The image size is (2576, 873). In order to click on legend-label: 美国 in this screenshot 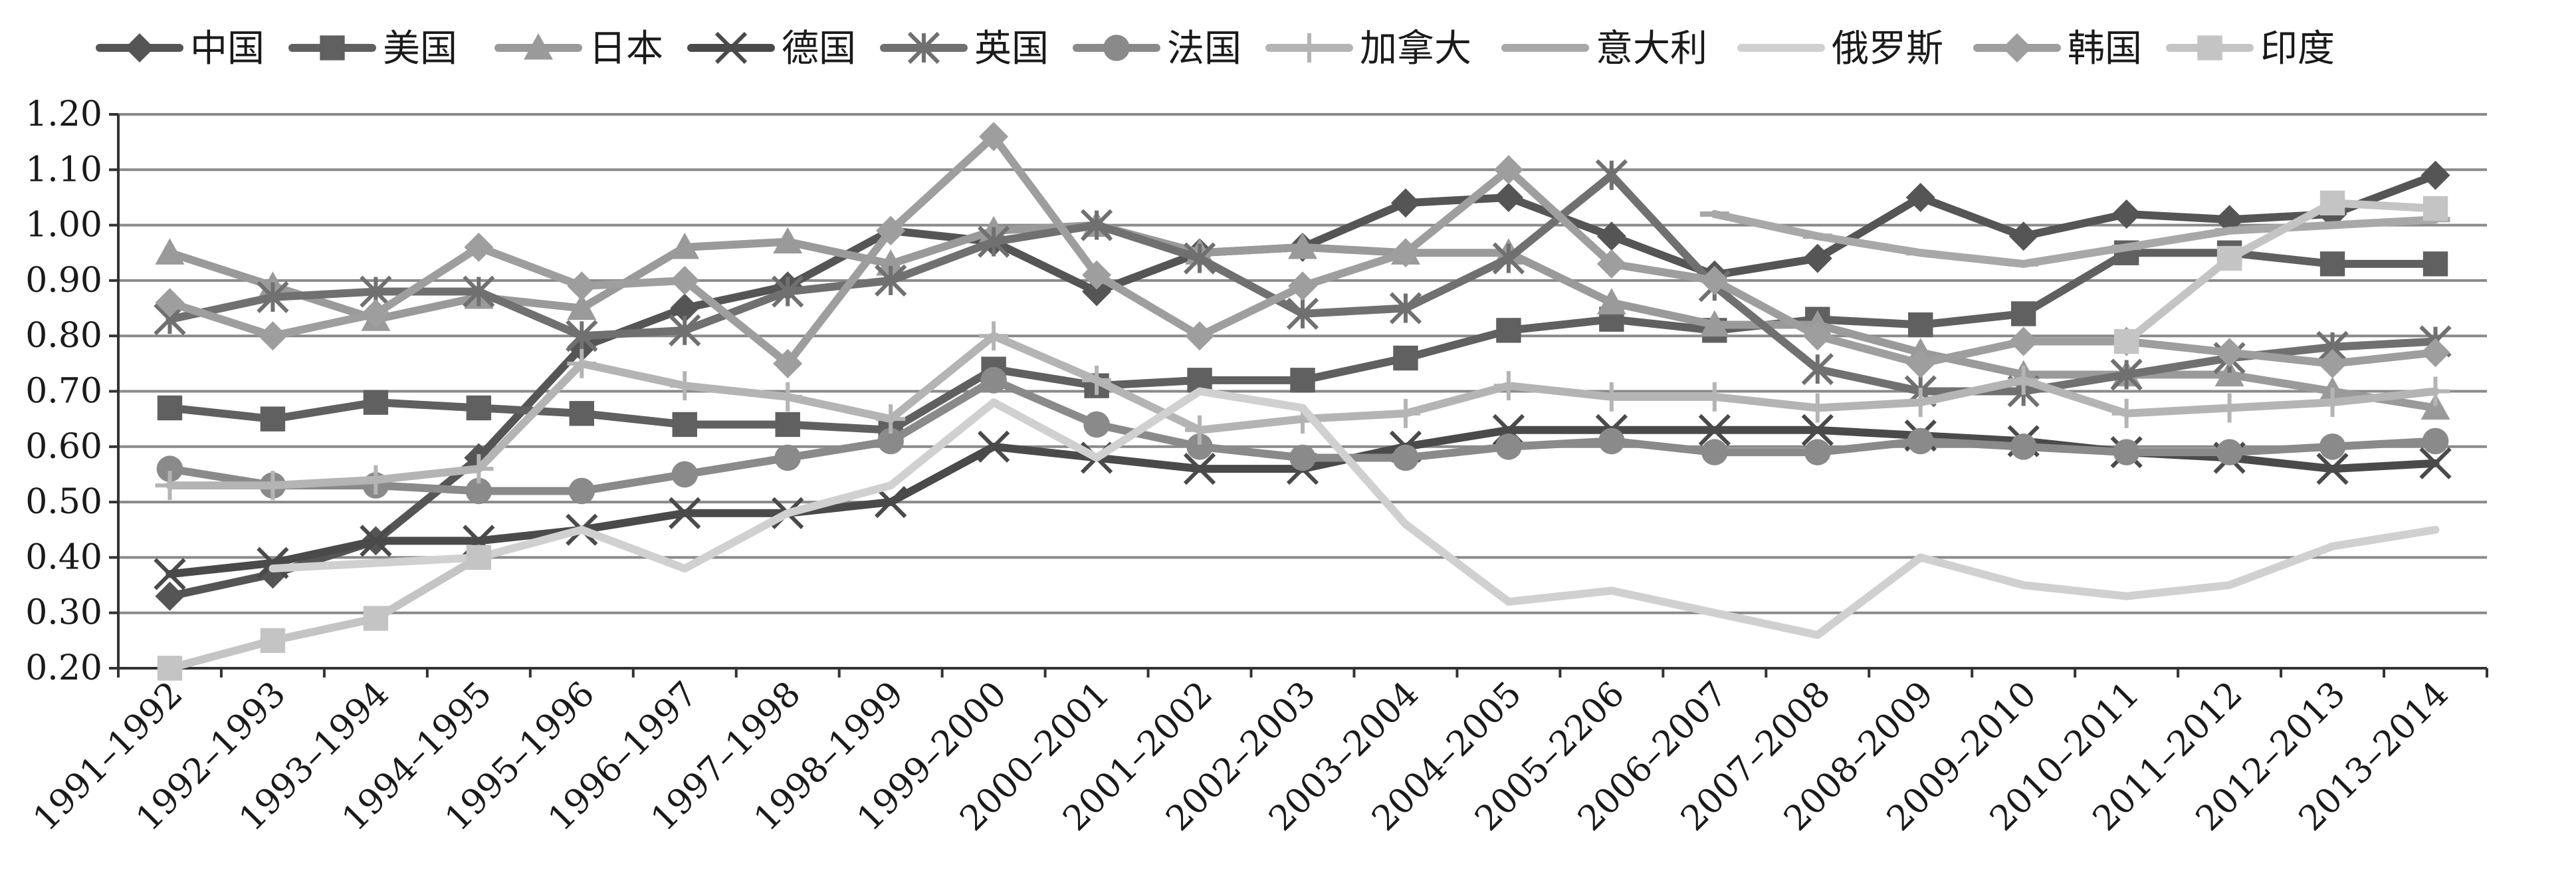, I will do `click(420, 48)`.